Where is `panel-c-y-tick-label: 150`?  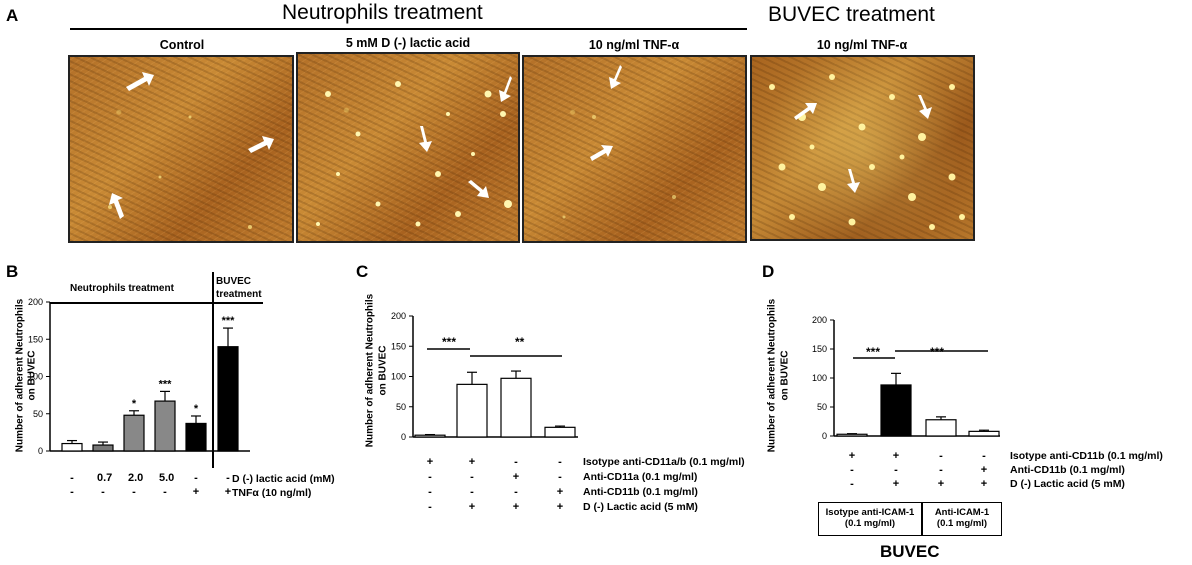
panel-c-y-tick-label: 150 is located at coordinates (398, 346).